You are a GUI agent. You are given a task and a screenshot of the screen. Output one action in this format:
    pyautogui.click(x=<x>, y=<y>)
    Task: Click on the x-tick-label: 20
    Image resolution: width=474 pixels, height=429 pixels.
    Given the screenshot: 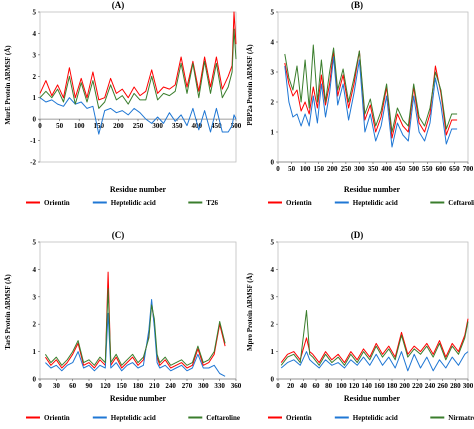 What is the action you would take?
    pyautogui.click(x=291, y=386)
    